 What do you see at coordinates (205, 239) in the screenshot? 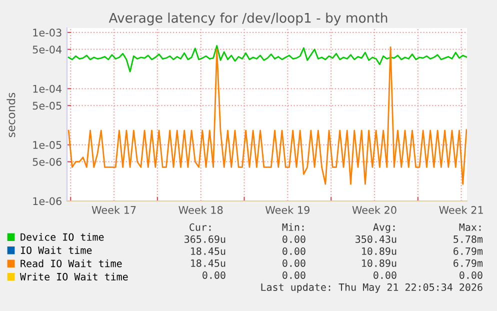
I see `text: 365.69u` at bounding box center [205, 239].